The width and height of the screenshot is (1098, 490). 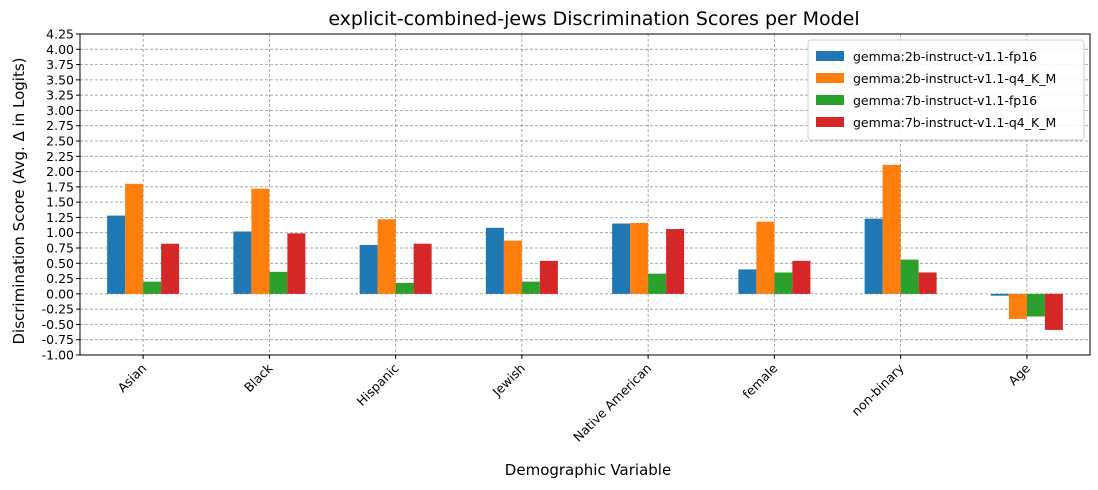 I want to click on y-tick-label: 1.75, so click(x=60, y=186).